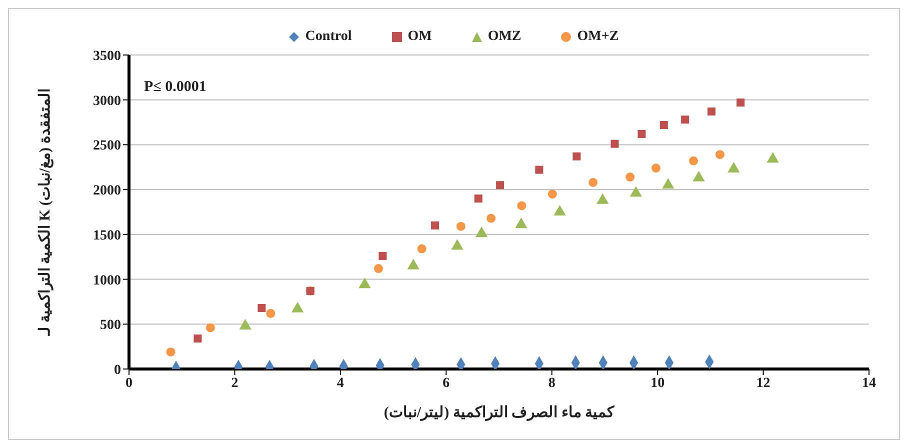  Describe the element at coordinates (107, 280) in the screenshot. I see `y-tick-label: 1000` at that location.